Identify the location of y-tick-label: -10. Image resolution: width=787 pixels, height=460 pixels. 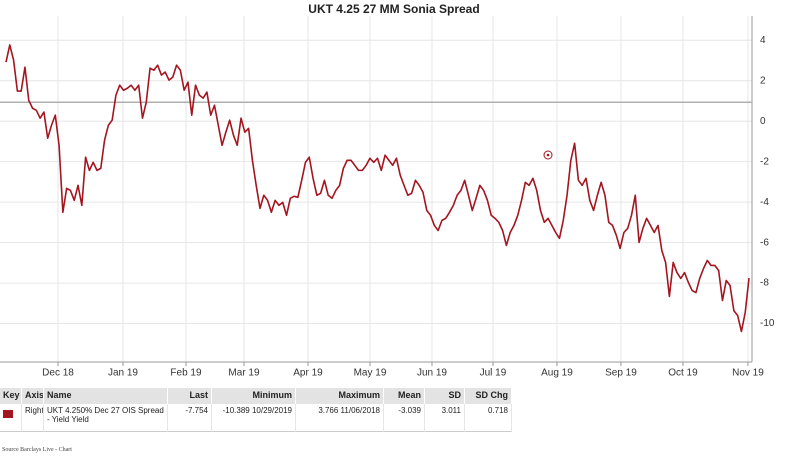
(767, 323).